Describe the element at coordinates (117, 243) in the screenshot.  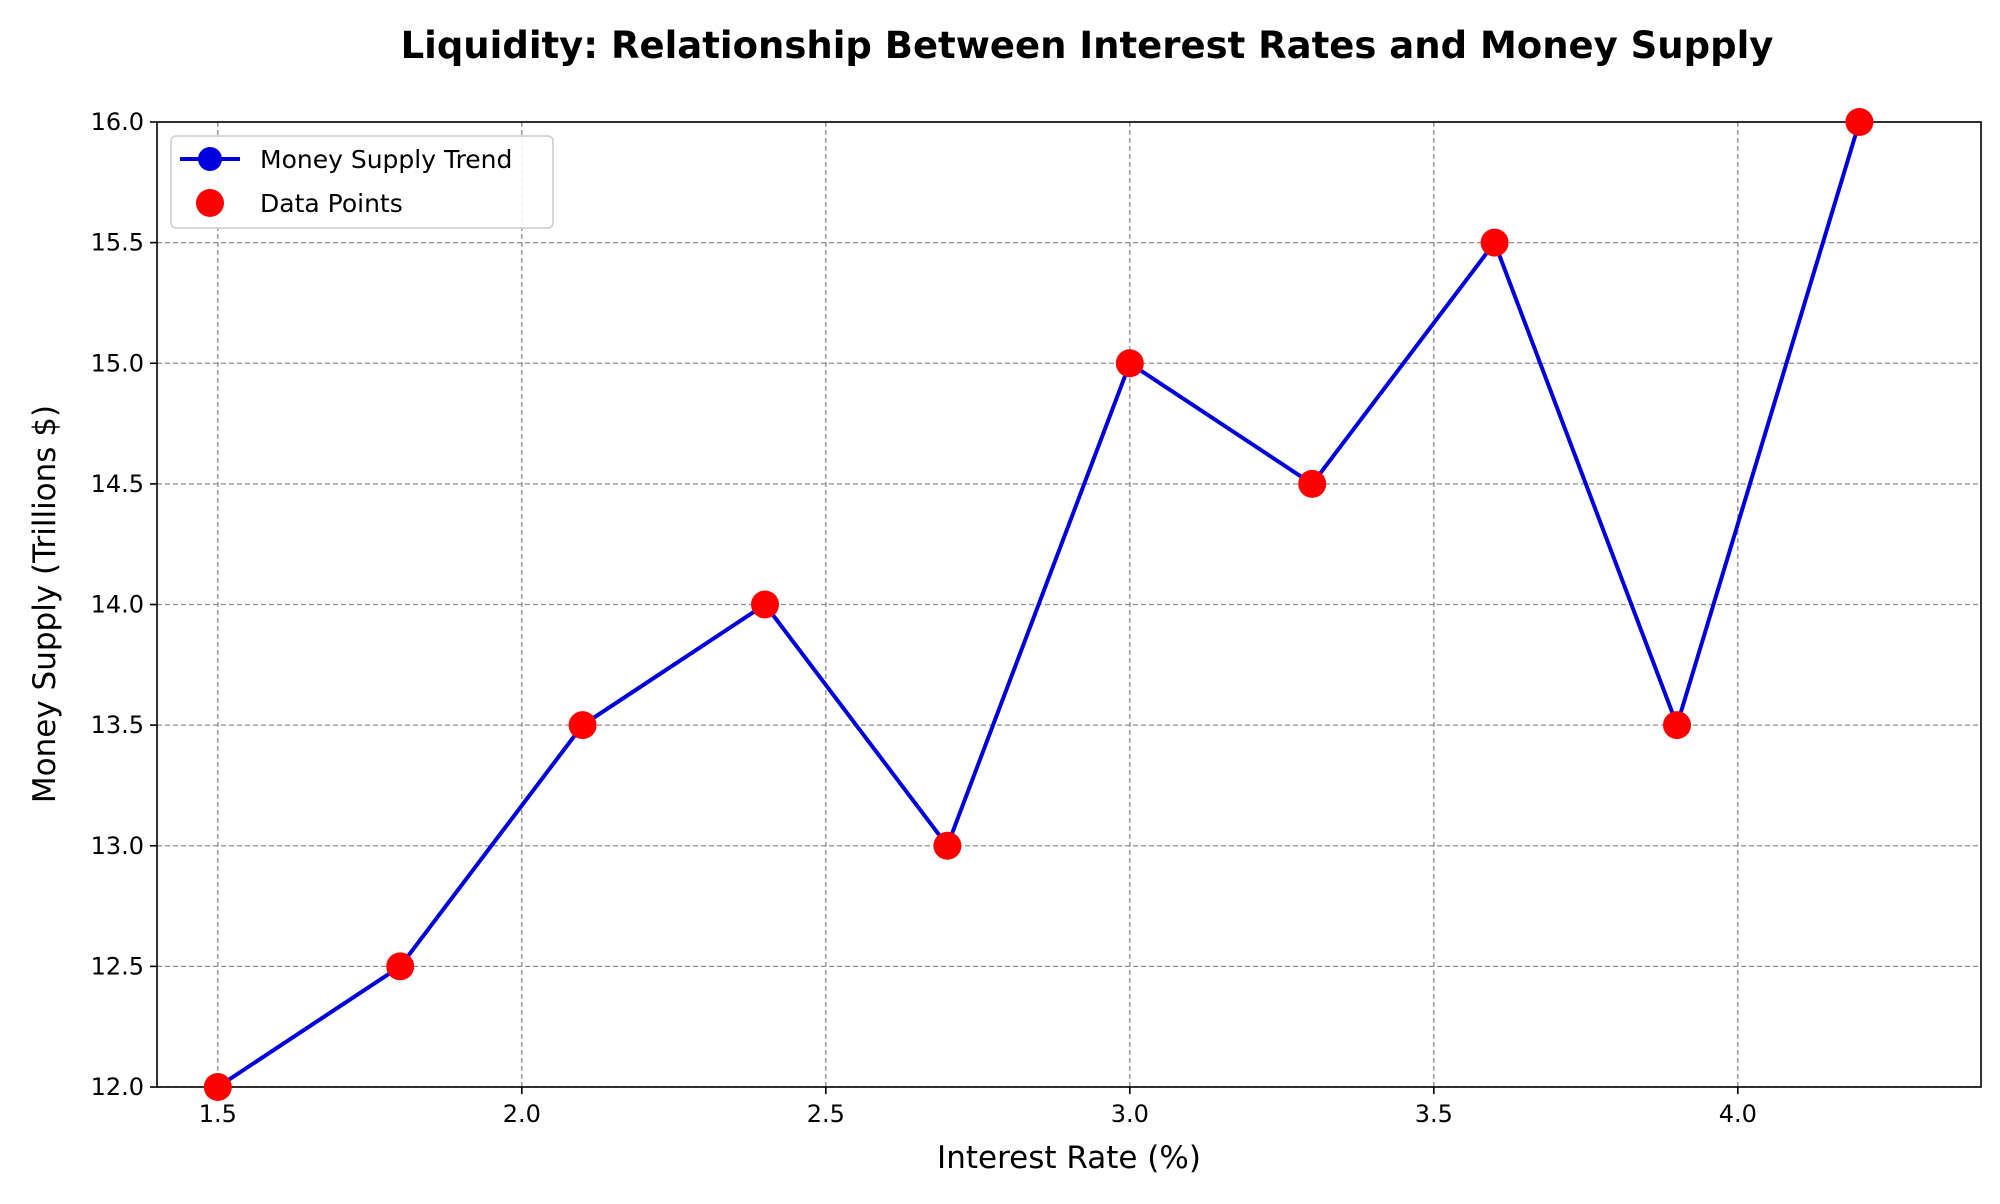
I see `y-tick-label: 15.5` at that location.